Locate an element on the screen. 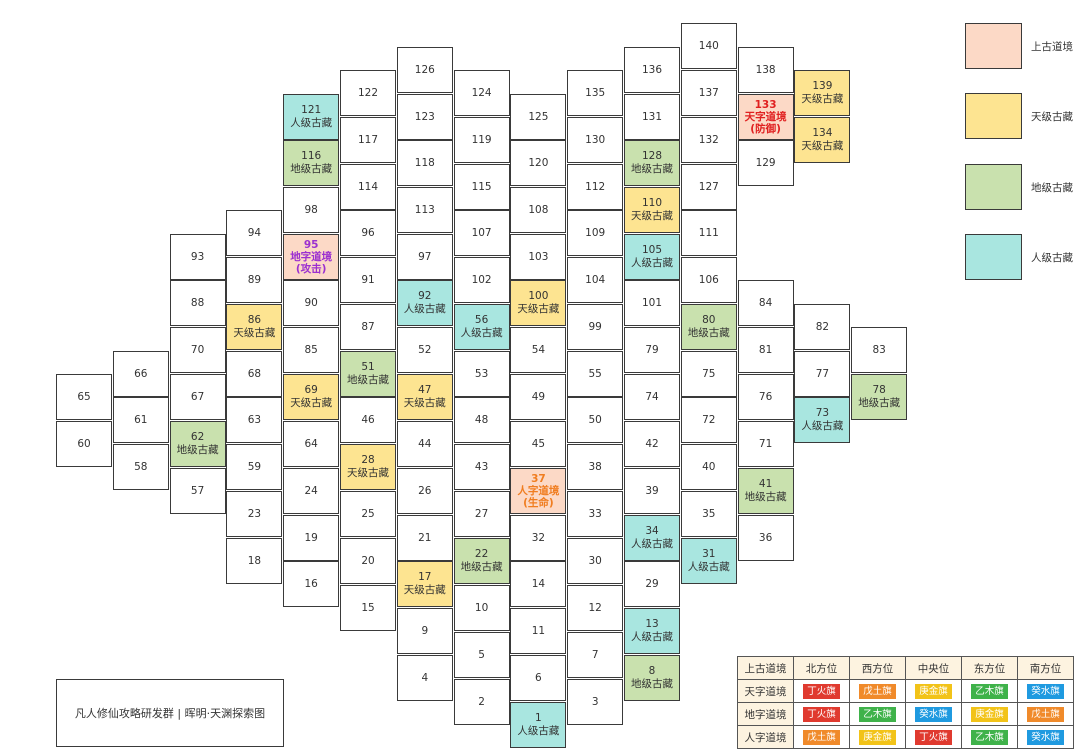 Image resolution: width=1080 pixels, height=750 pixels. flag-cell: 乙木旗 is located at coordinates (989, 691).